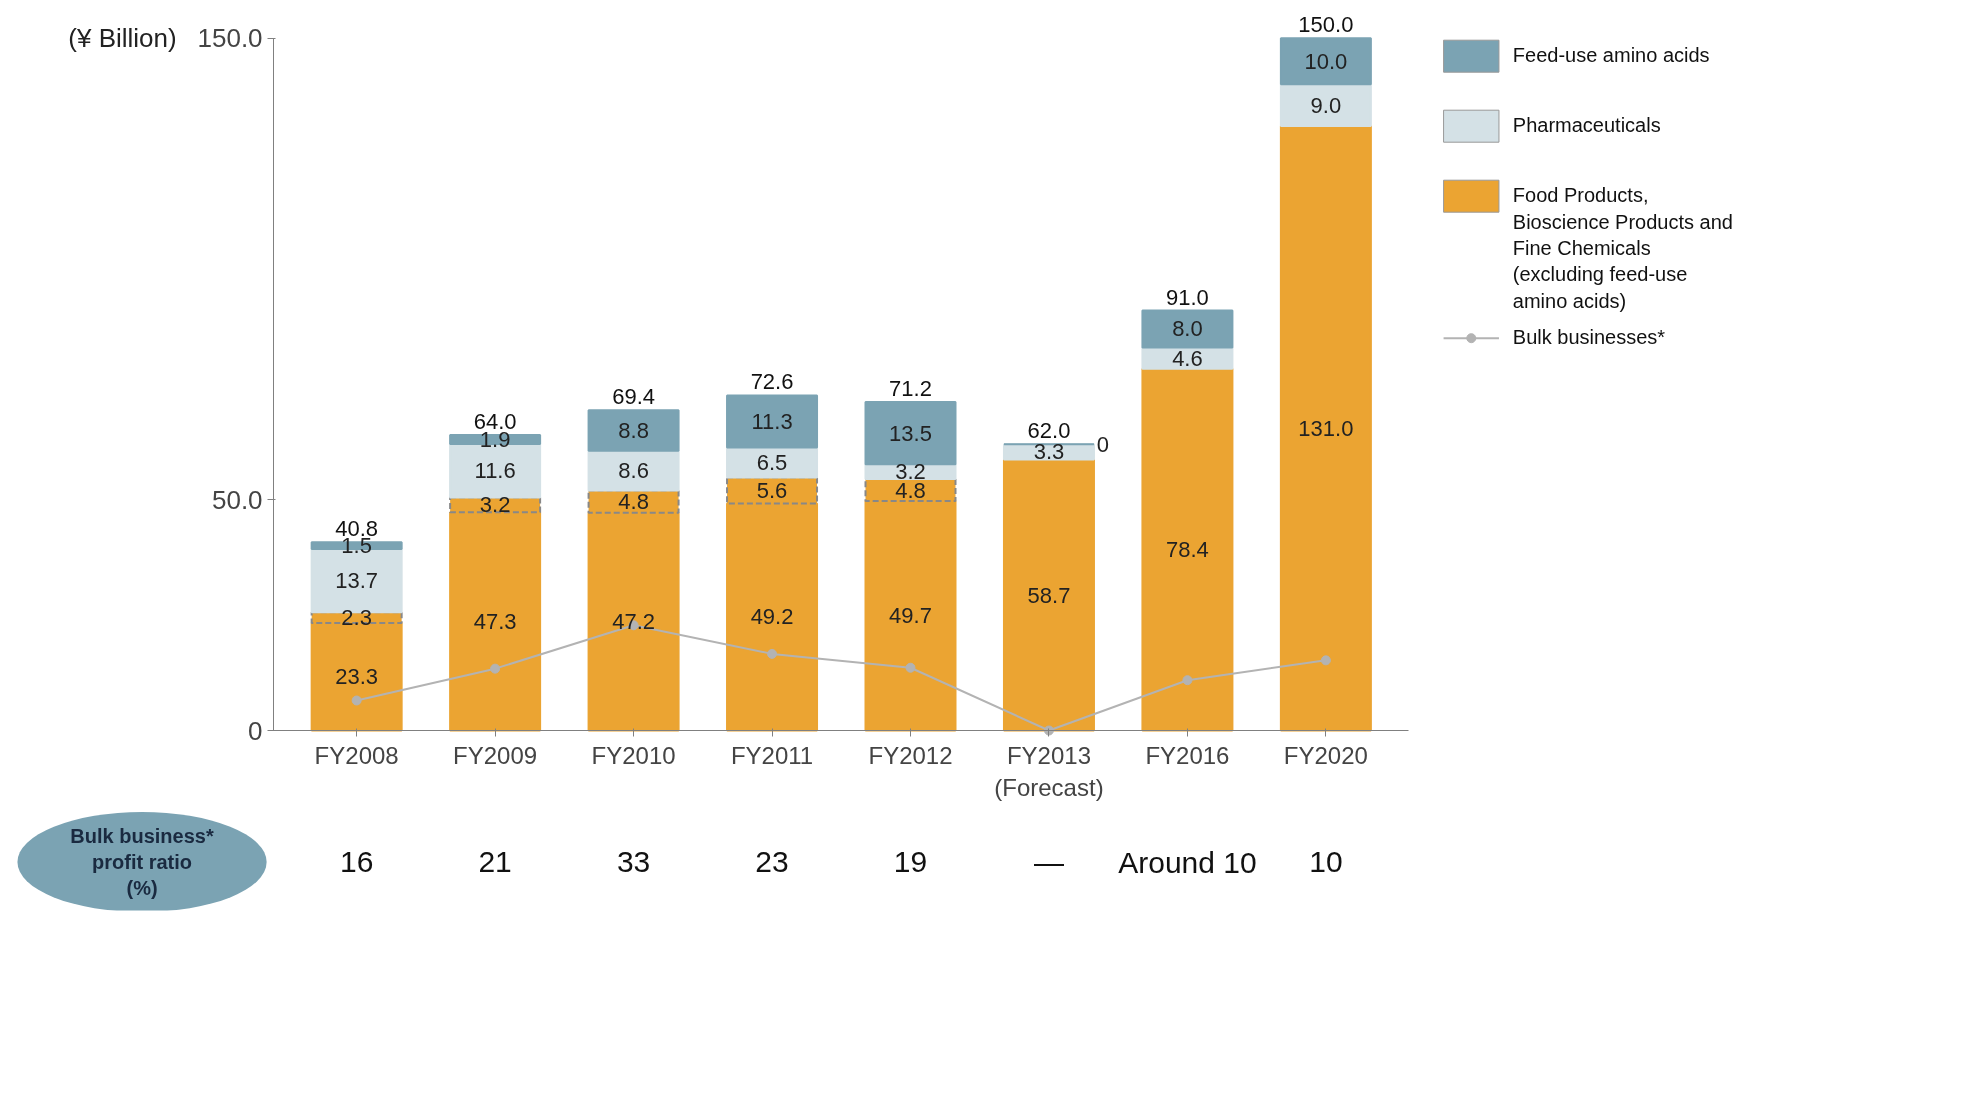  Describe the element at coordinates (357, 581) in the screenshot. I see `data-label: 13.7` at that location.